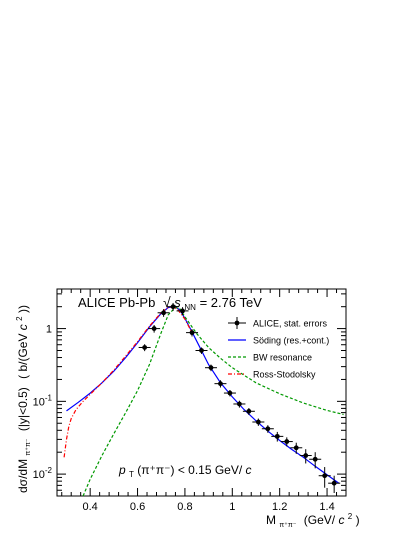 The image size is (415, 537). I want to click on y-axis-label: dσ/dM π⁺π⁻ (|y|<0.5) ( b/(GeV c 2 )), so click(22, 399).